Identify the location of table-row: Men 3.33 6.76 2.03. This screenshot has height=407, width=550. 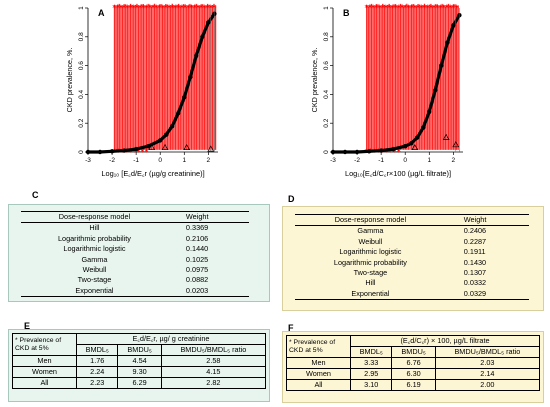
(413, 363).